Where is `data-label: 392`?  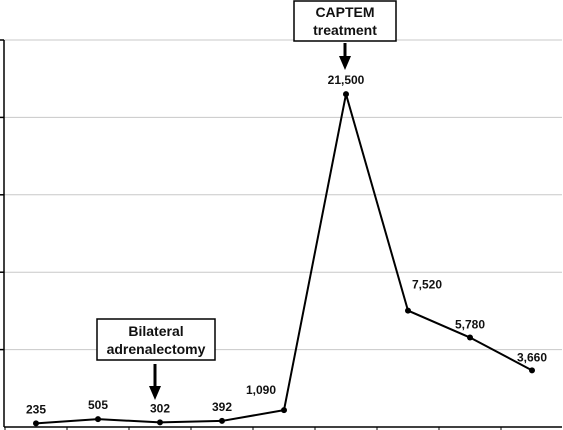
data-label: 392 is located at coordinates (222, 407).